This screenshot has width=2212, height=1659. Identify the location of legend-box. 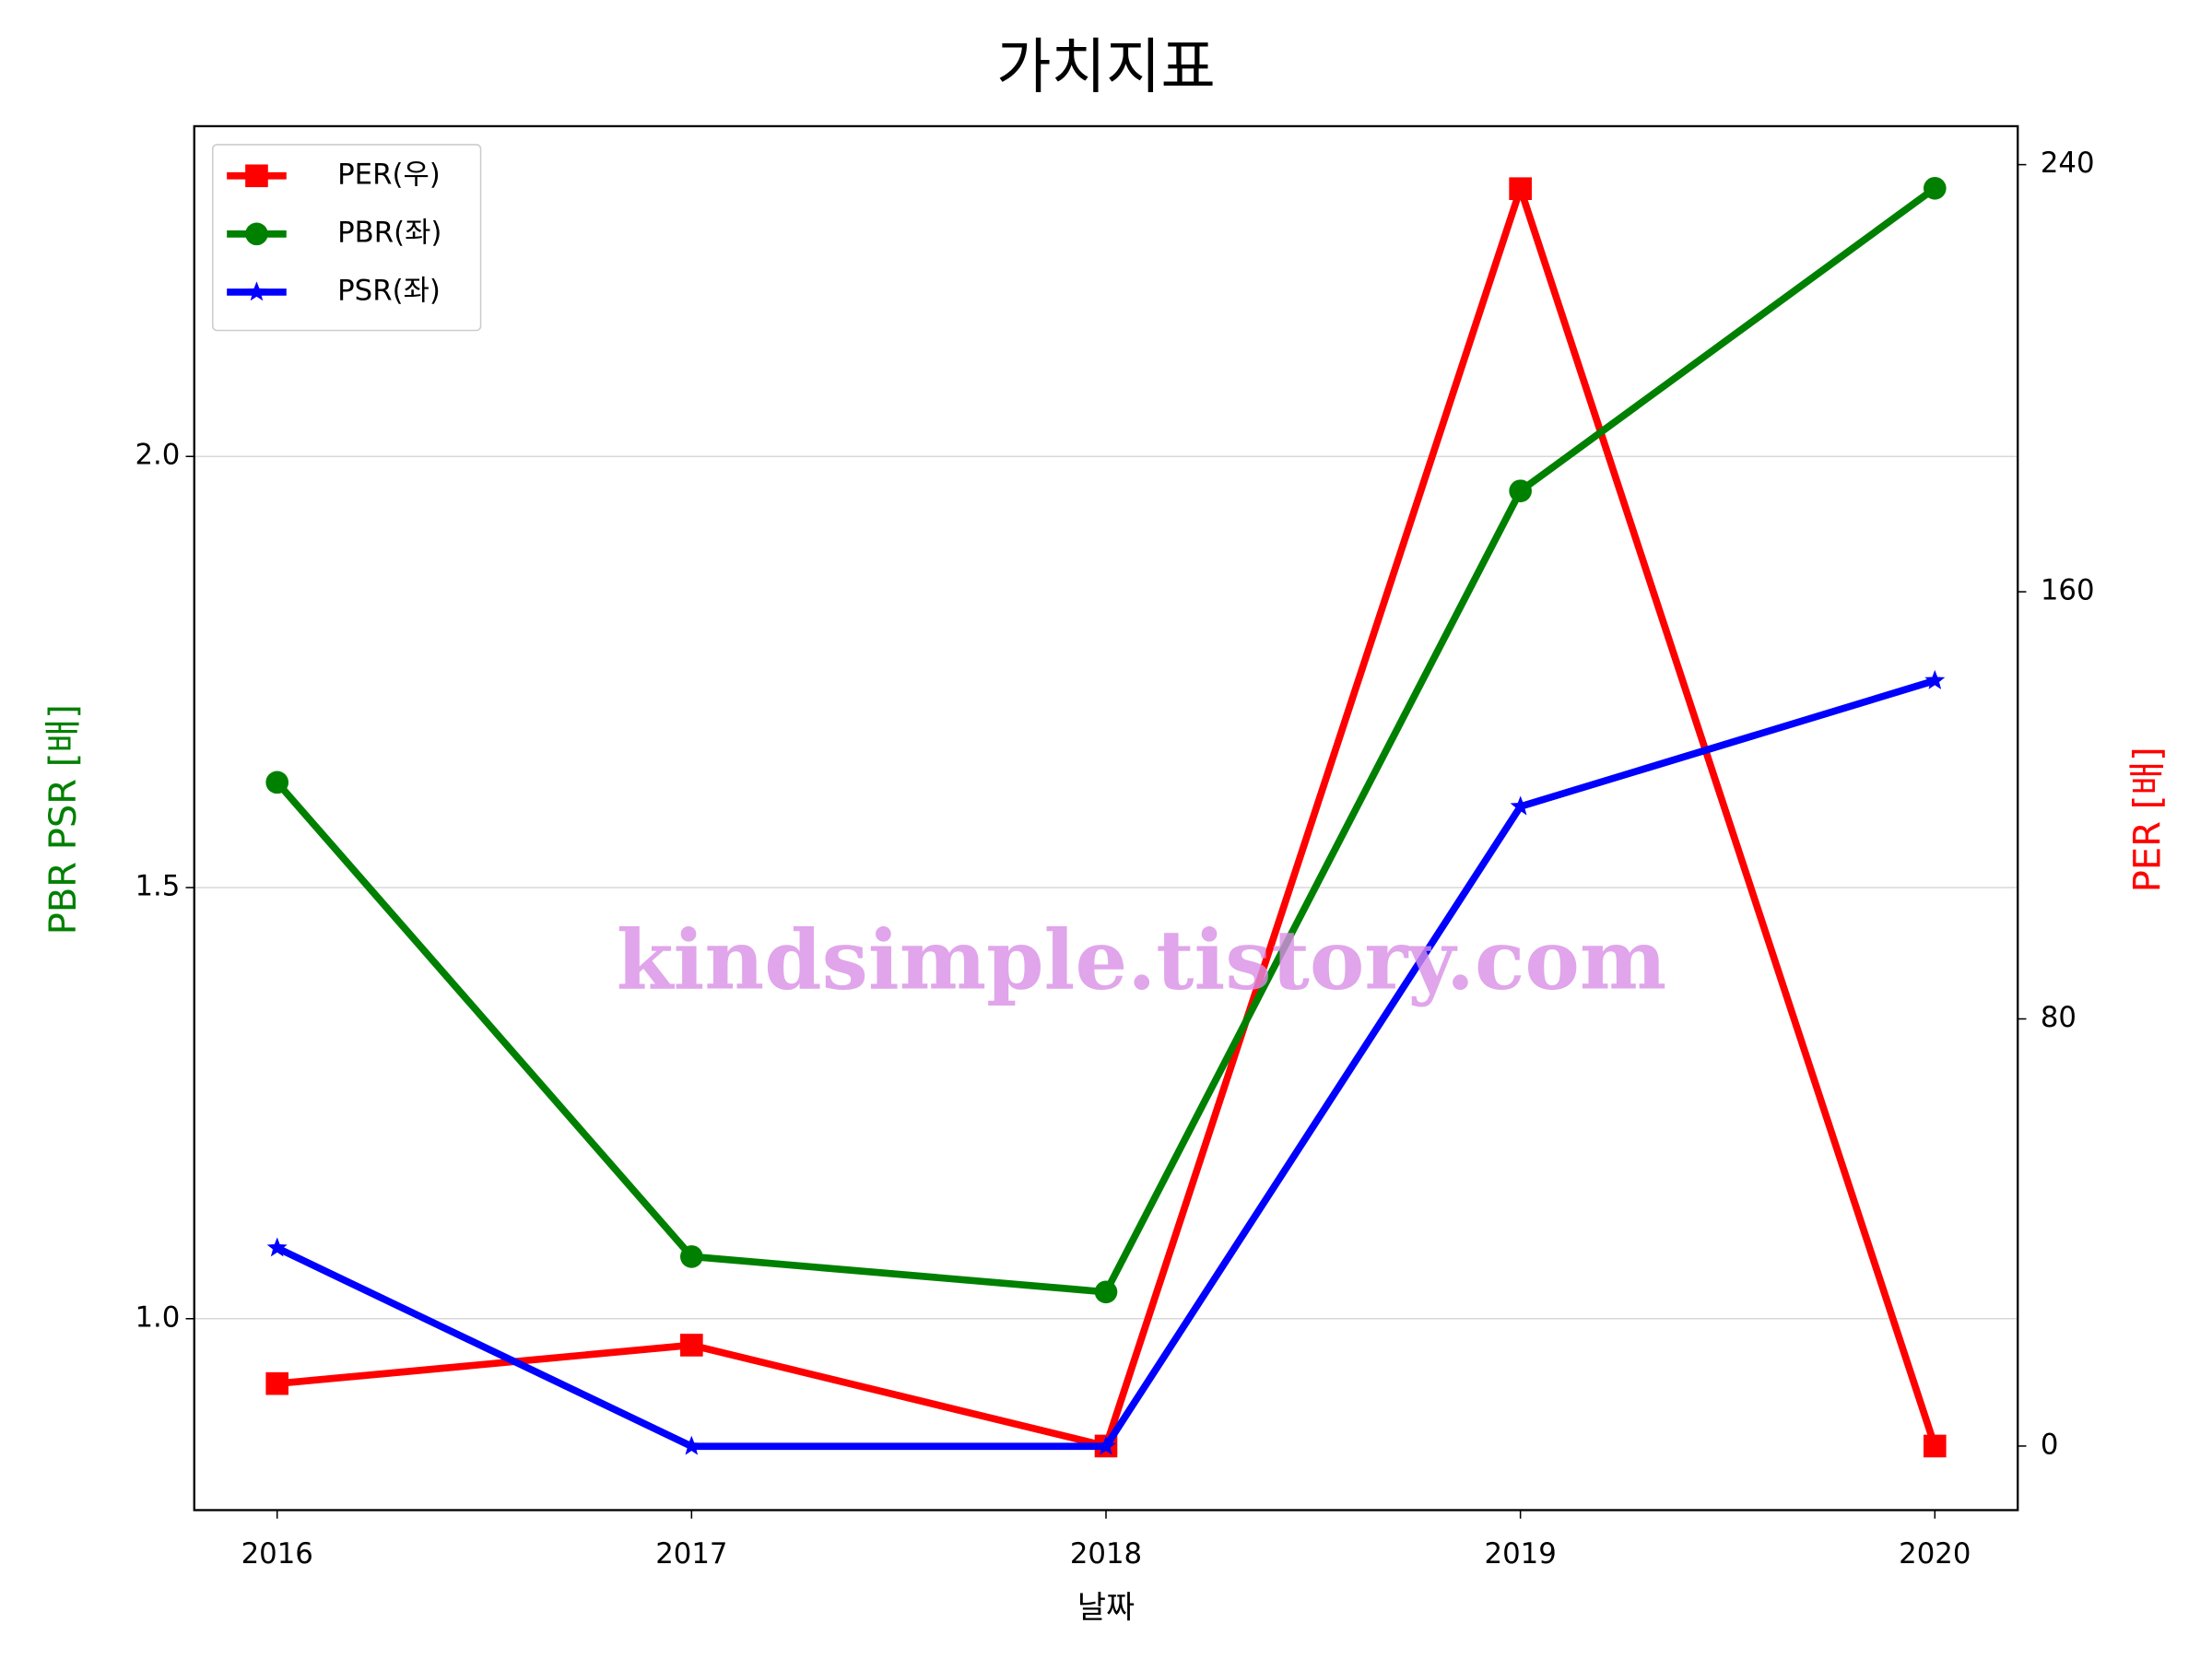
(347, 238).